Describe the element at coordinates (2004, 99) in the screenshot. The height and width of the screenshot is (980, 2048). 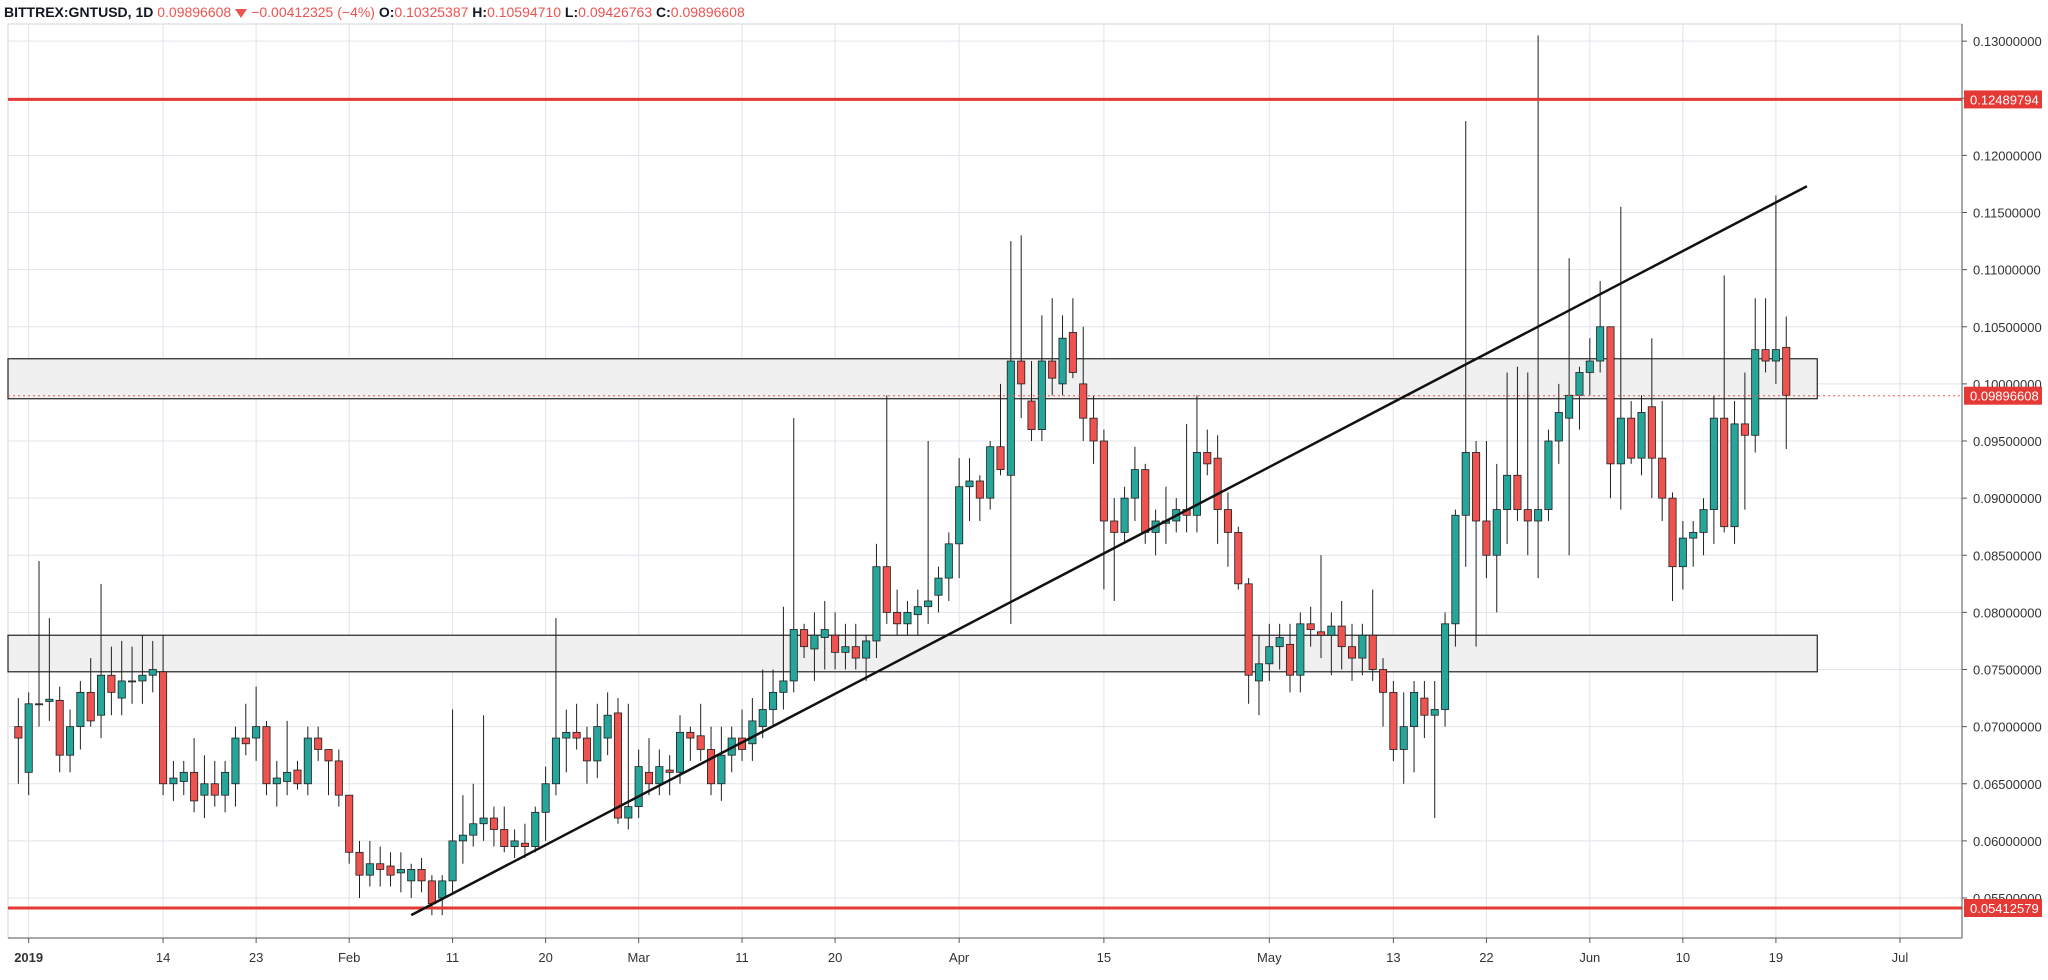
I see `level-price-label: 0.12489794` at that location.